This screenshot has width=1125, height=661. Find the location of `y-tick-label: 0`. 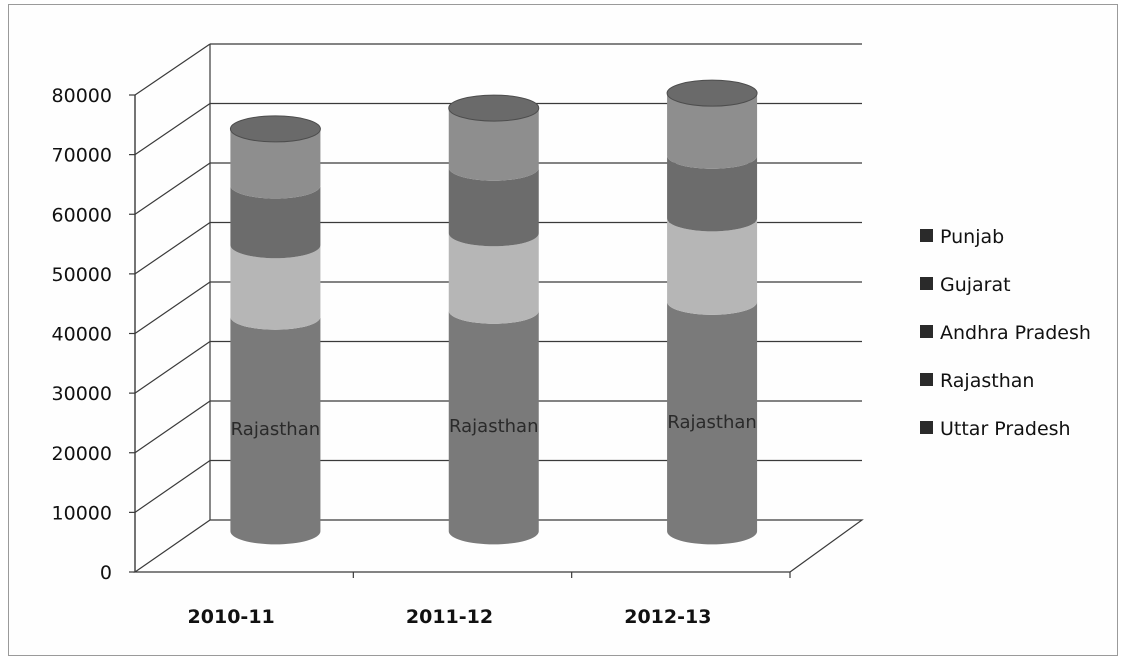

y-tick-label: 0 is located at coordinates (106, 573).